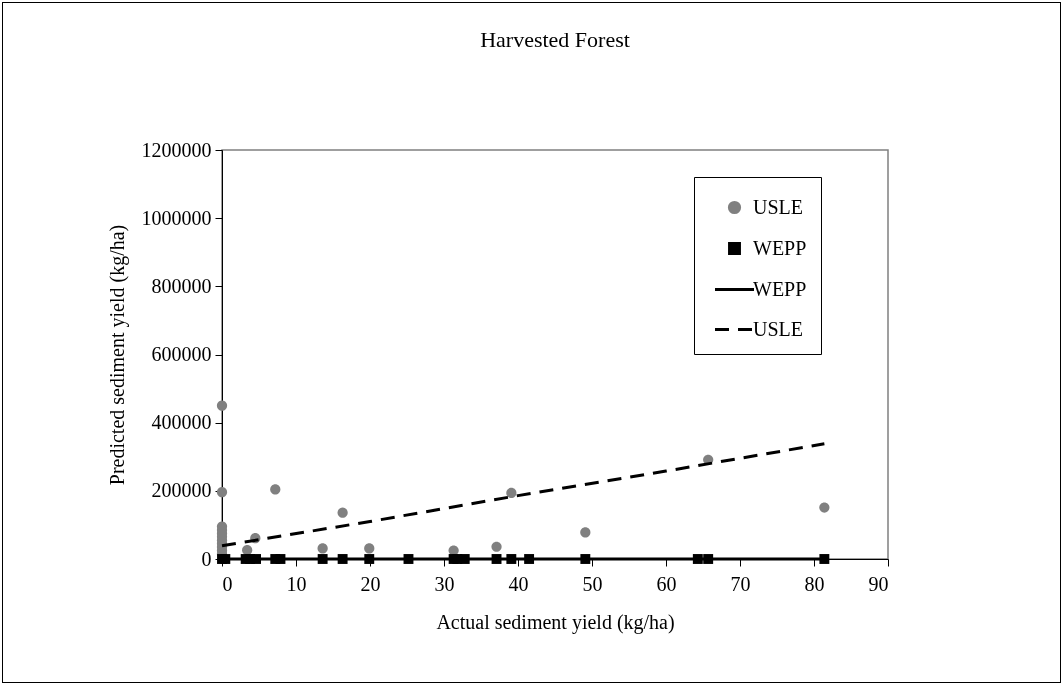 The image size is (1063, 685). I want to click on x-tick-label: 70, so click(740, 583).